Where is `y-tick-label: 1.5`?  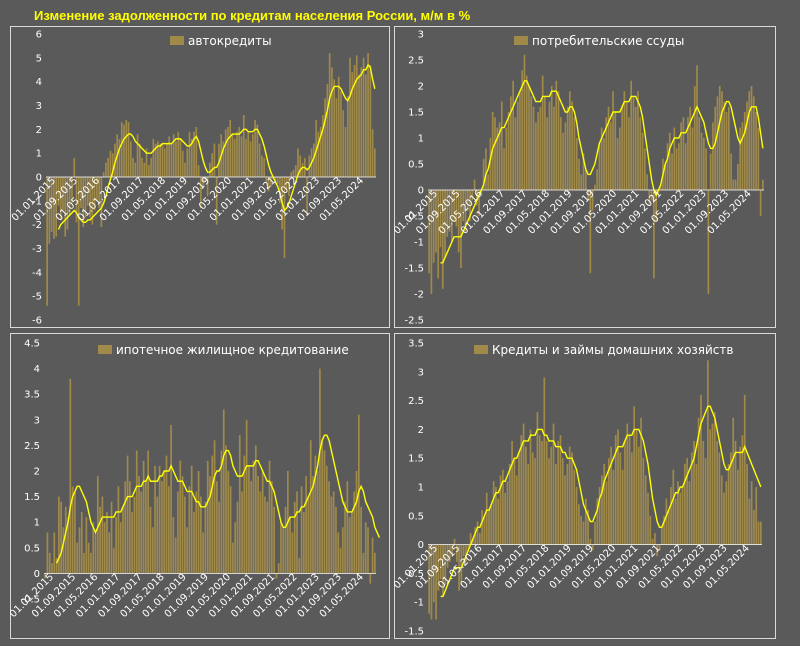 y-tick-label: 1.5 is located at coordinates (416, 113).